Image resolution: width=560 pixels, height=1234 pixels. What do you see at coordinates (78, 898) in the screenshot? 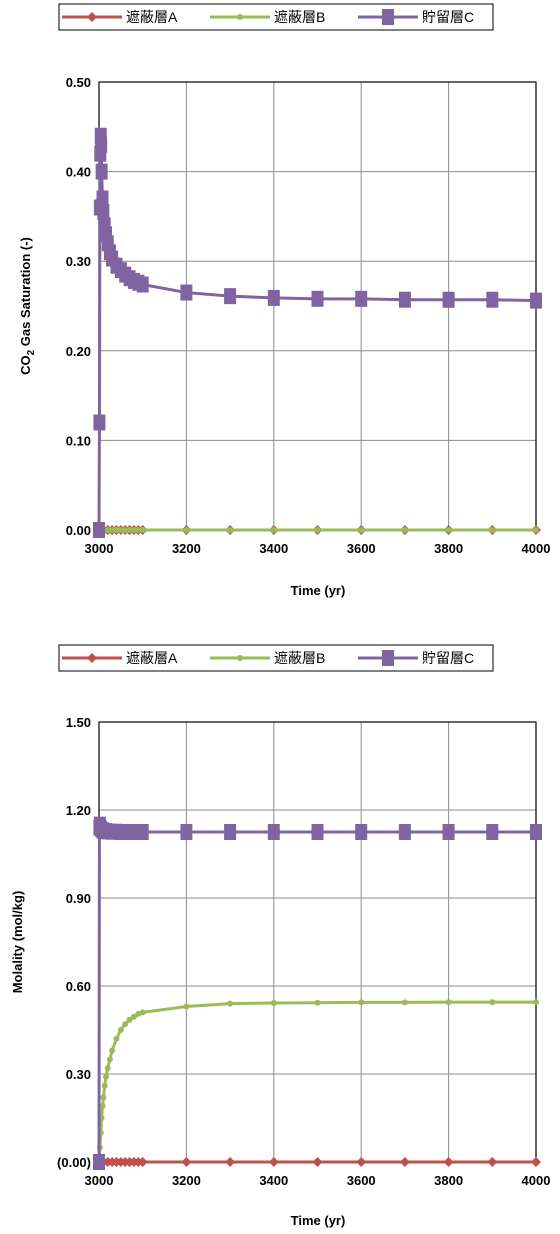
I see `y-tick-label: 0.90` at bounding box center [78, 898].